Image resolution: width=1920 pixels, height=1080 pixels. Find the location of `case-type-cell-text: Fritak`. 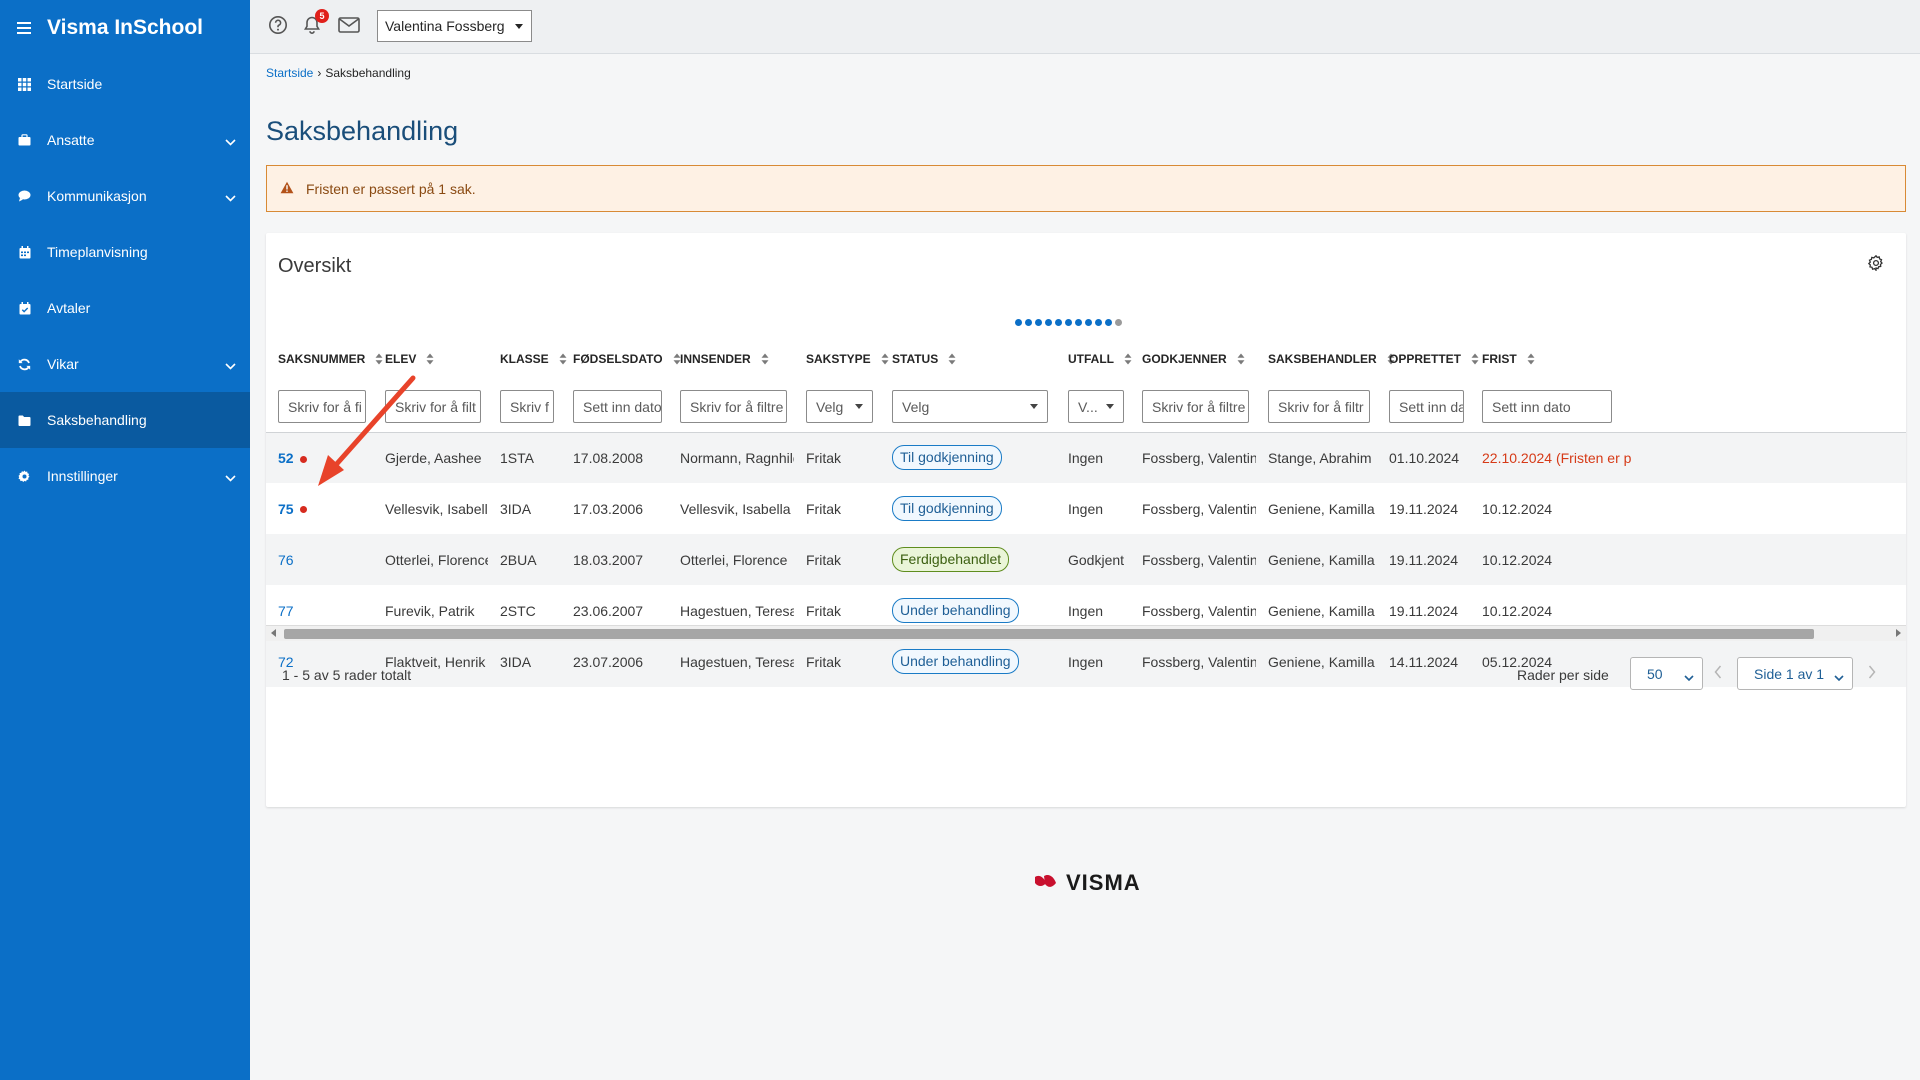

case-type-cell-text: Fritak is located at coordinates (823, 508).